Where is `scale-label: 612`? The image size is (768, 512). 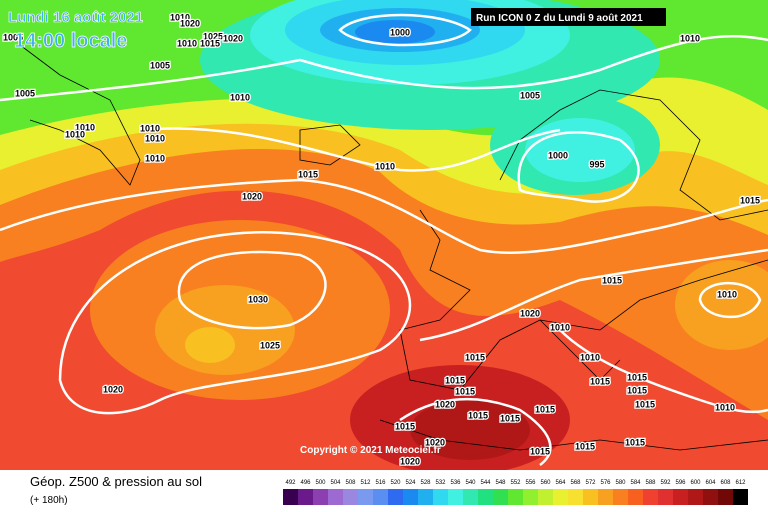
scale-label: 612 is located at coordinates (740, 483).